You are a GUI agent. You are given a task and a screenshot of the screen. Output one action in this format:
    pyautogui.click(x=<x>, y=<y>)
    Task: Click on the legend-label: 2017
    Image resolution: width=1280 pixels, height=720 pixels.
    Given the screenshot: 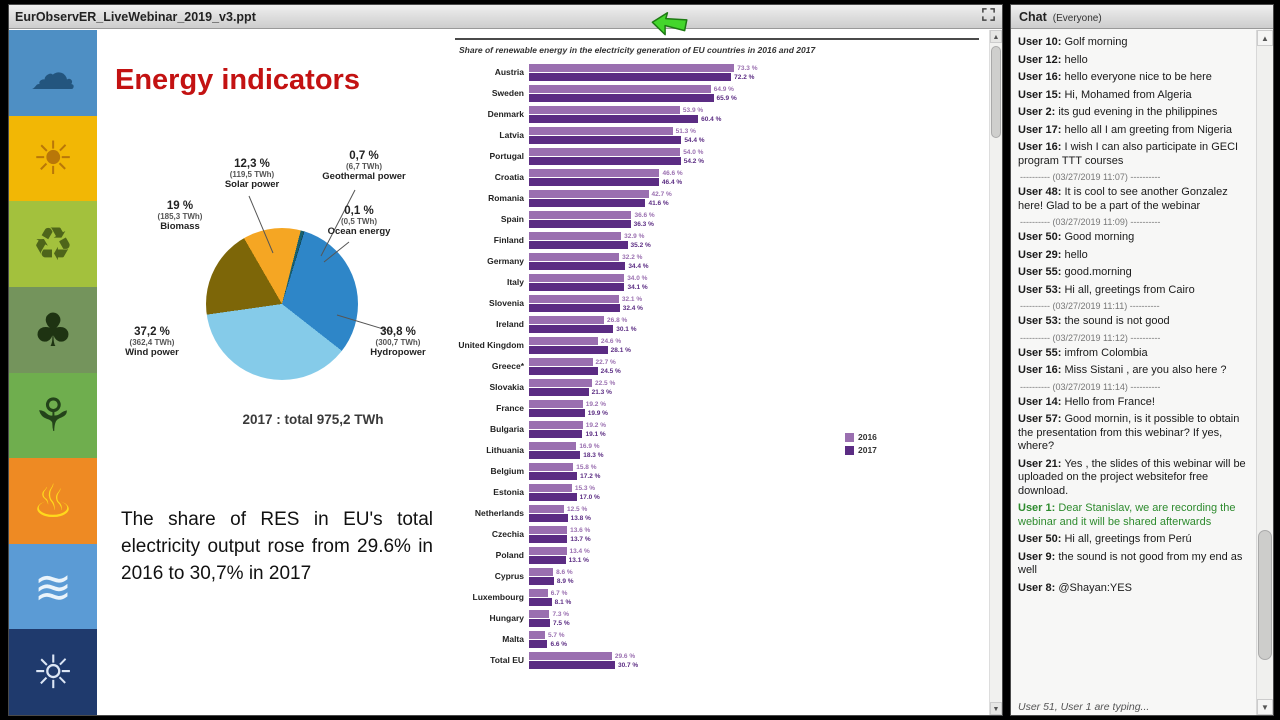 What is the action you would take?
    pyautogui.click(x=867, y=450)
    